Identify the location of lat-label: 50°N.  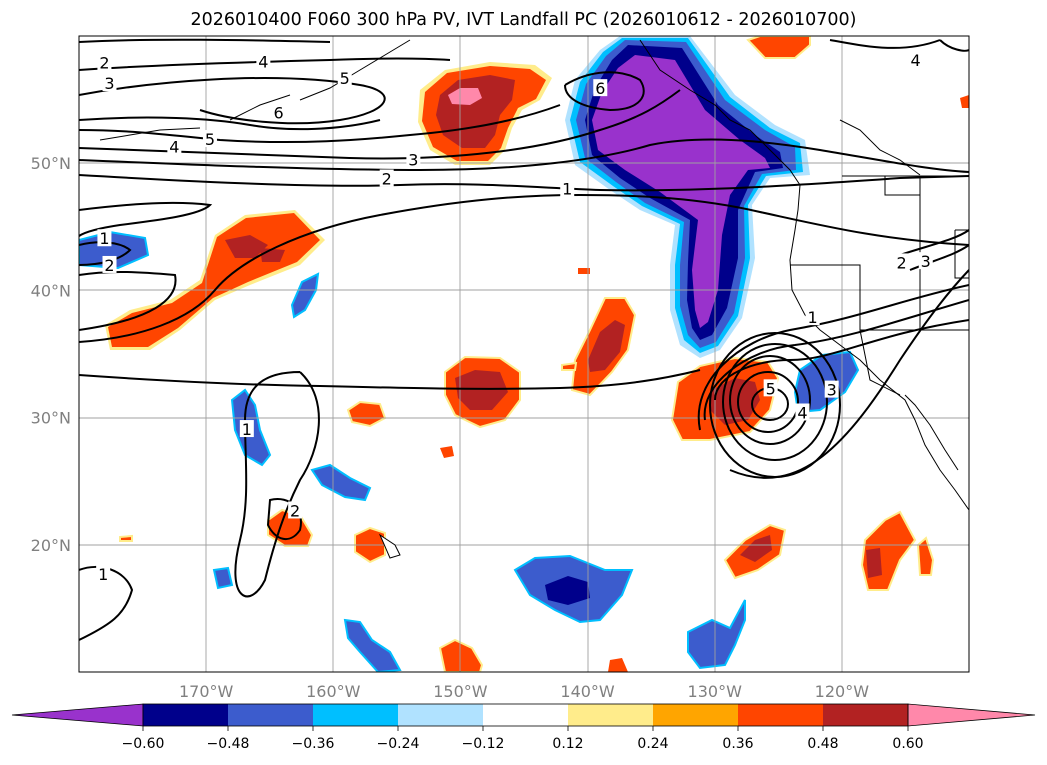
(51, 163).